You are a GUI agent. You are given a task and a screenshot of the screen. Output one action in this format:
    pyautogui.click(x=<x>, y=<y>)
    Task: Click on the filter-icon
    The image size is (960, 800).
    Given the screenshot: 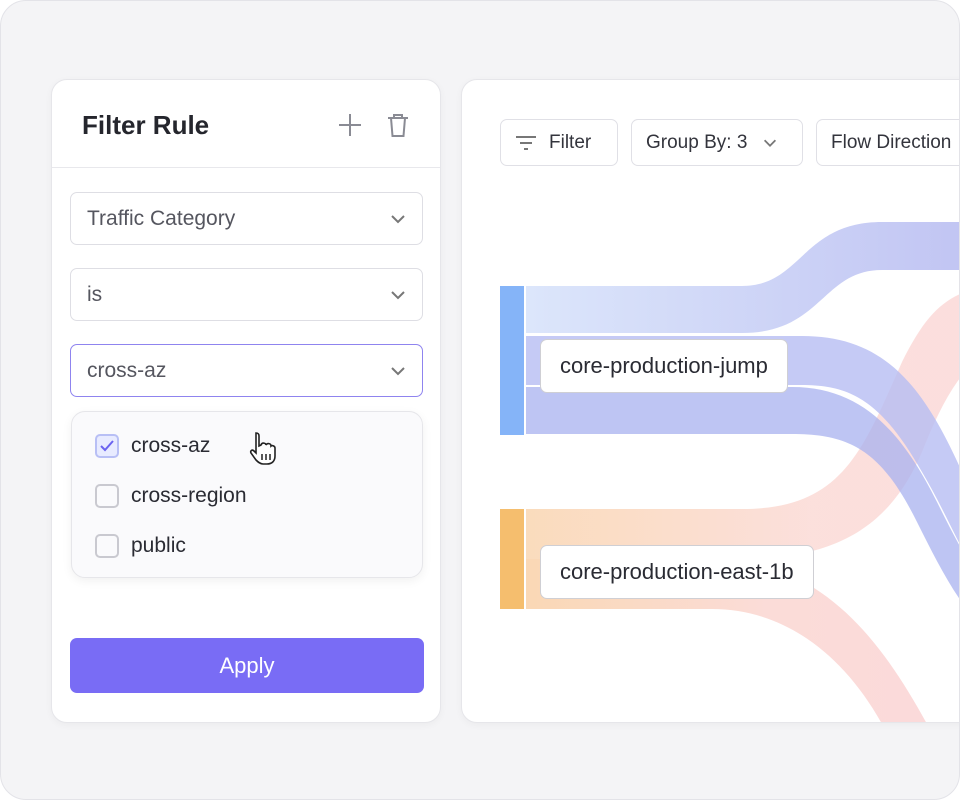 What is the action you would take?
    pyautogui.click(x=526, y=142)
    